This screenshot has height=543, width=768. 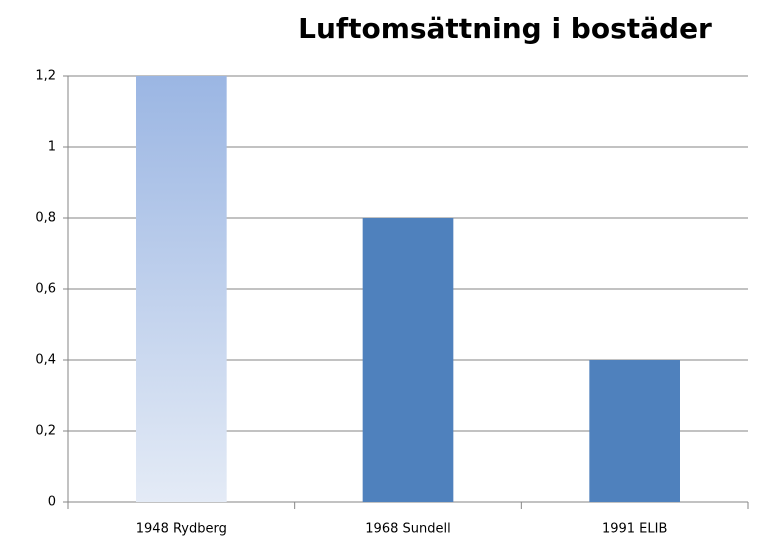 I want to click on x-tick-label: 1991 ELIB, so click(x=634, y=529).